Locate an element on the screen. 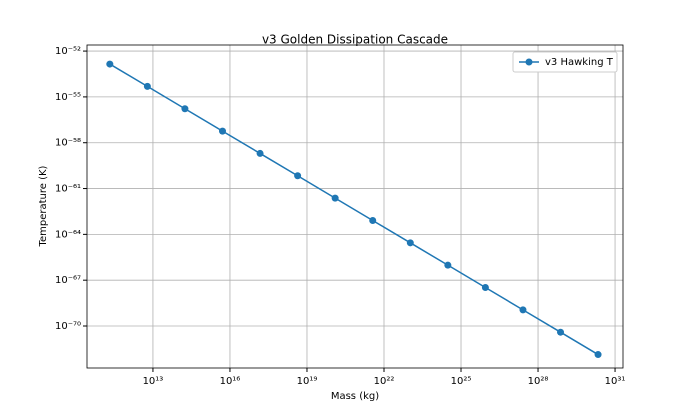  y-tick-label: 10⁻⁵⁸ is located at coordinates (68, 143).